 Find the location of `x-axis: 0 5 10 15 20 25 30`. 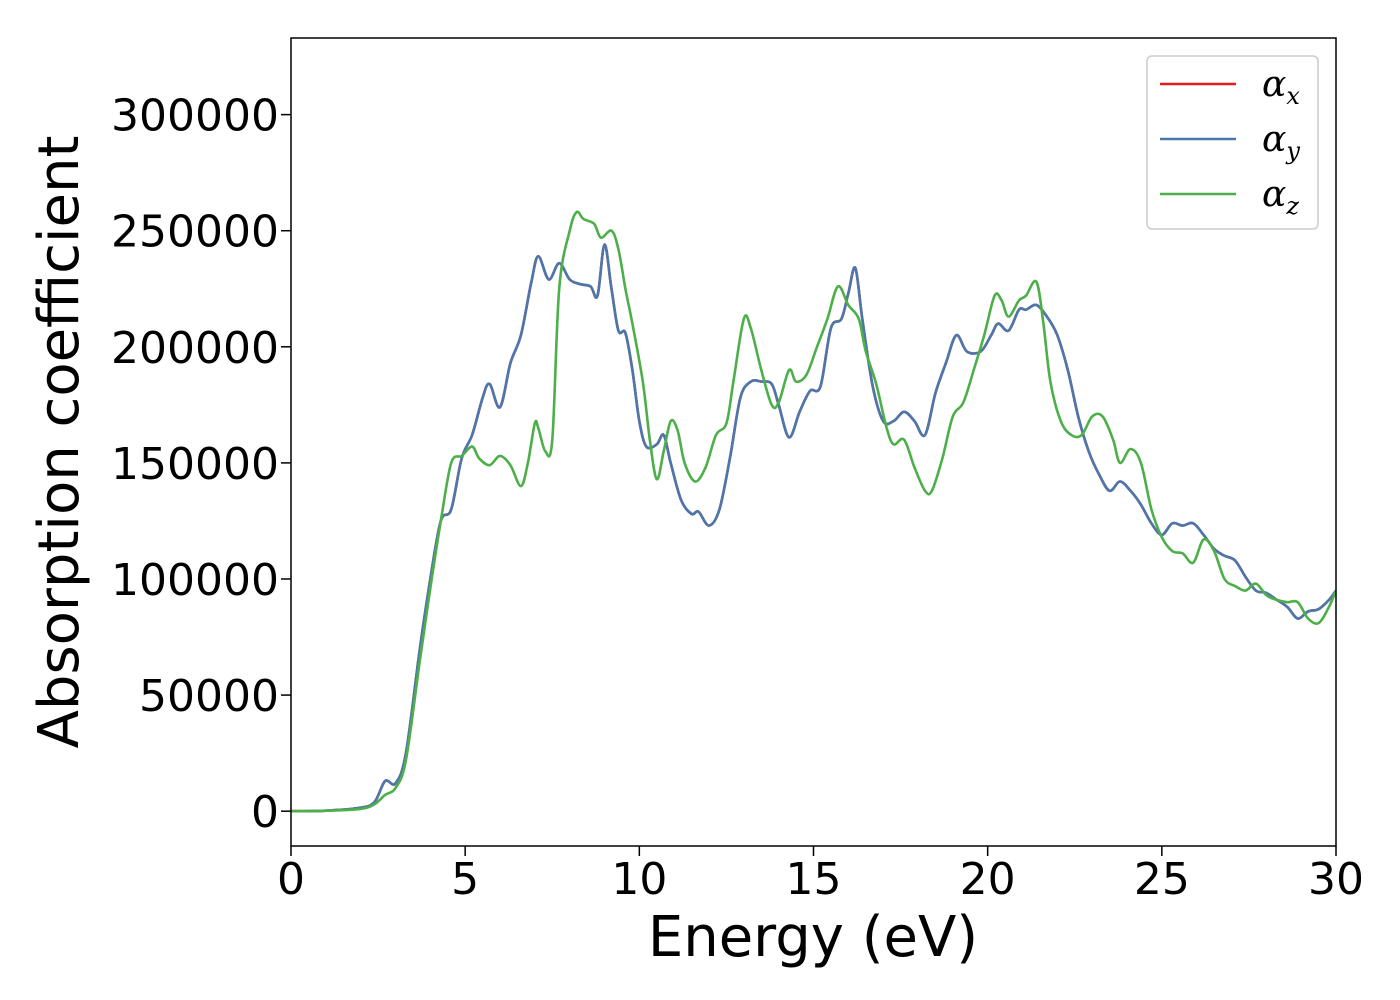

x-axis: 0 5 10 15 20 25 30 is located at coordinates (820, 875).